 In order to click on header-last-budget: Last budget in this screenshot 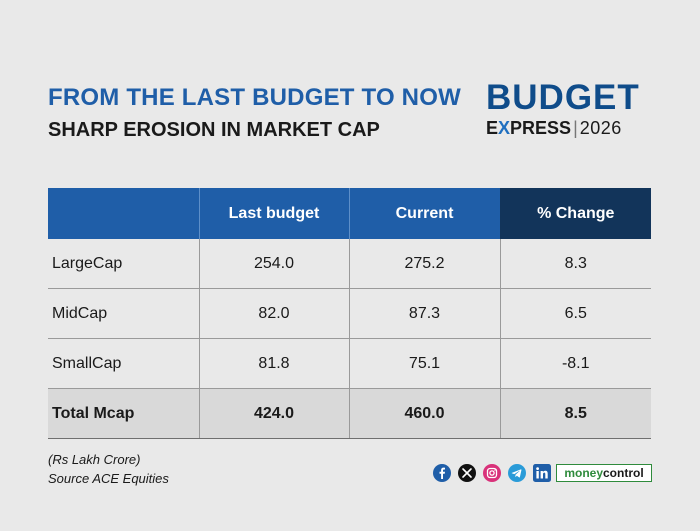, I will do `click(273, 213)`.